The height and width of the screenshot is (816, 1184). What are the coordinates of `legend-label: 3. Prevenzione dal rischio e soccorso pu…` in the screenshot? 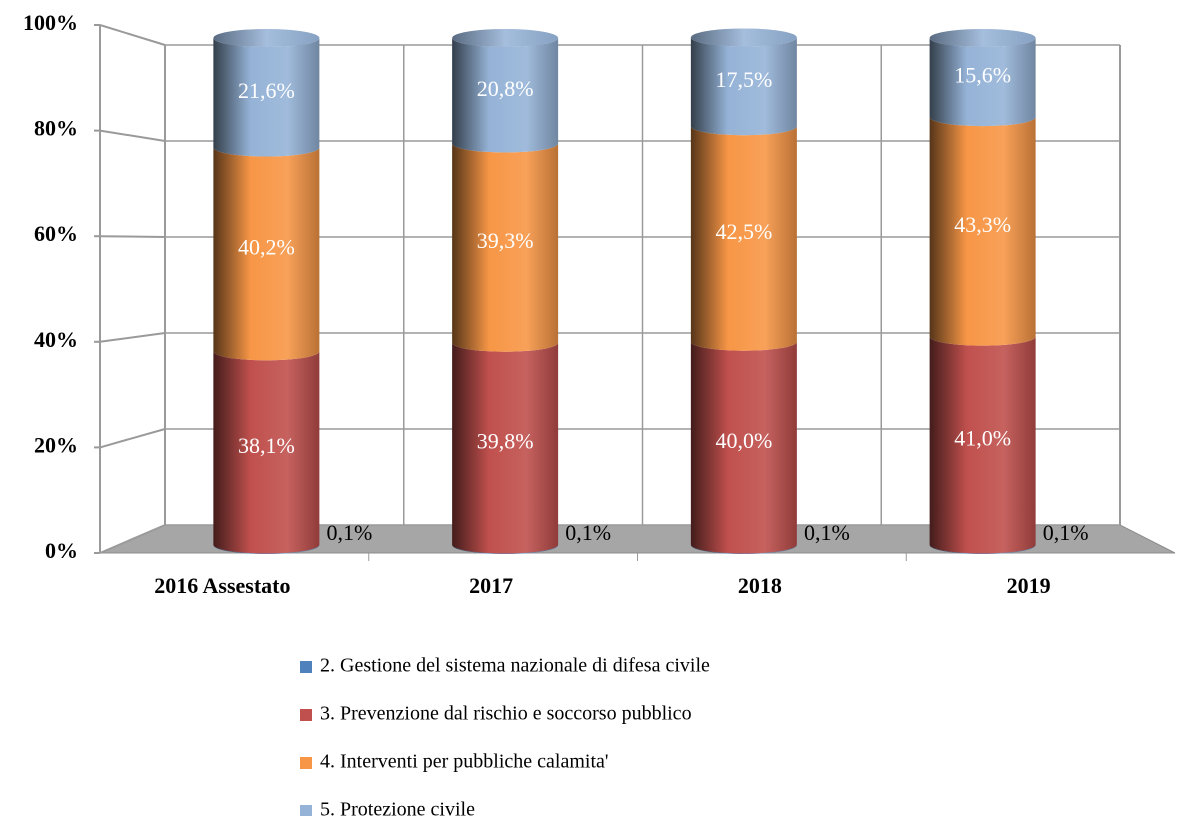 It's located at (506, 714).